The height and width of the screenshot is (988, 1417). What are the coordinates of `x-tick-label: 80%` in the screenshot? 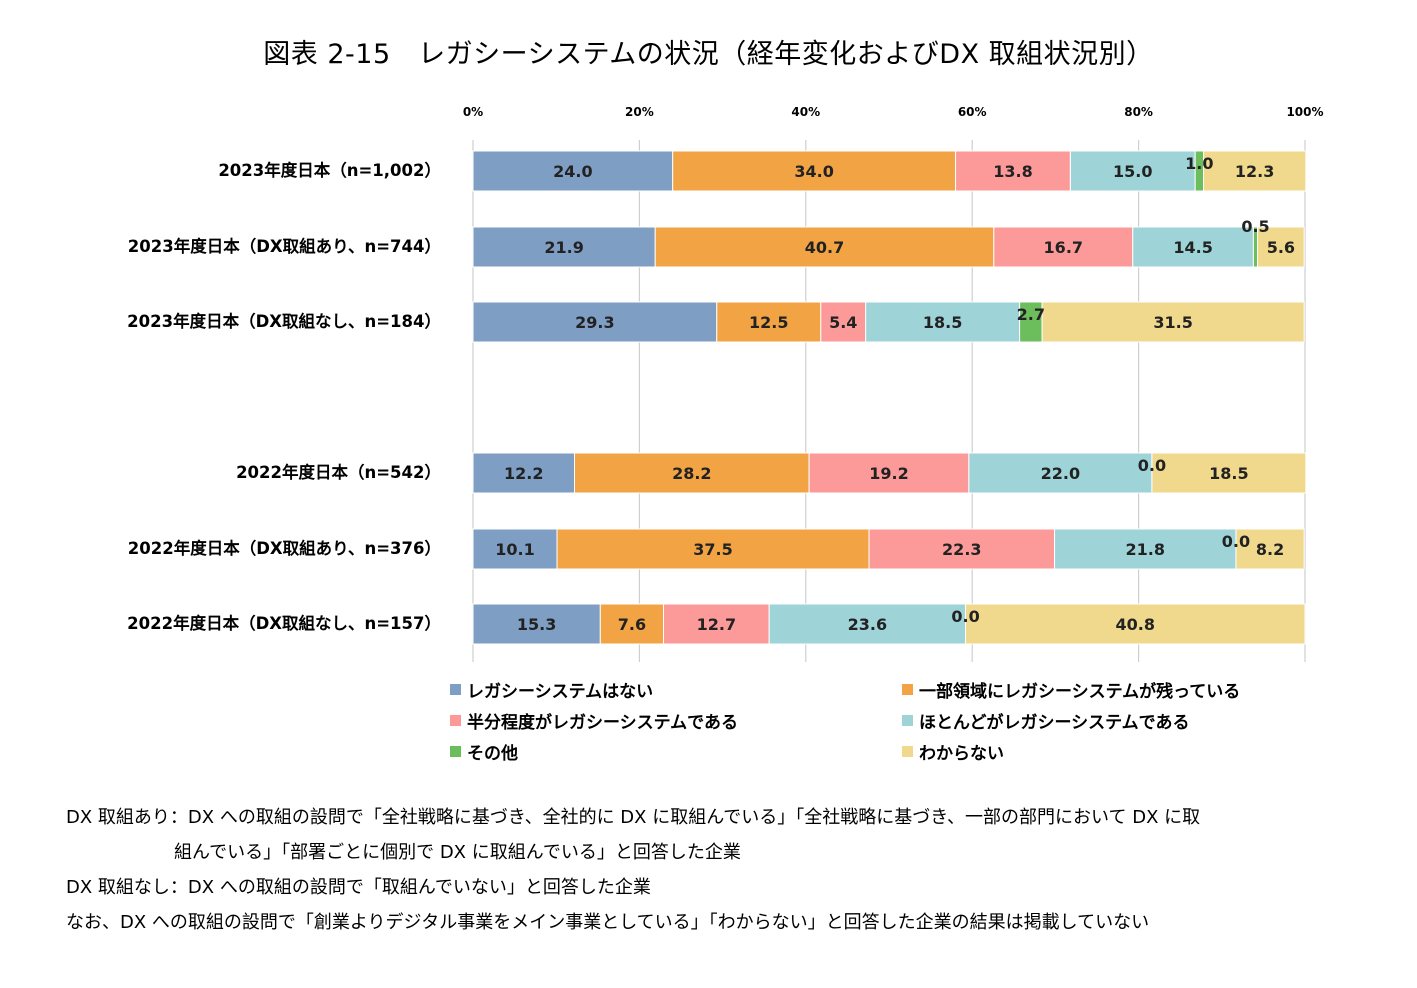 It's located at (1138, 112).